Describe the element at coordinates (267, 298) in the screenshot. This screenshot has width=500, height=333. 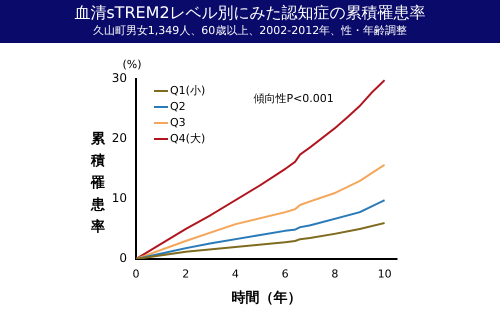
I see `x-axis-title: 時間（年）` at that location.